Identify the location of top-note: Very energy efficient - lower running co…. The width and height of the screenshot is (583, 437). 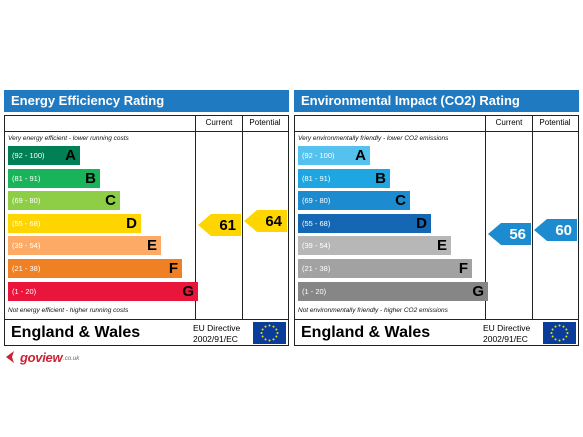
(68, 138).